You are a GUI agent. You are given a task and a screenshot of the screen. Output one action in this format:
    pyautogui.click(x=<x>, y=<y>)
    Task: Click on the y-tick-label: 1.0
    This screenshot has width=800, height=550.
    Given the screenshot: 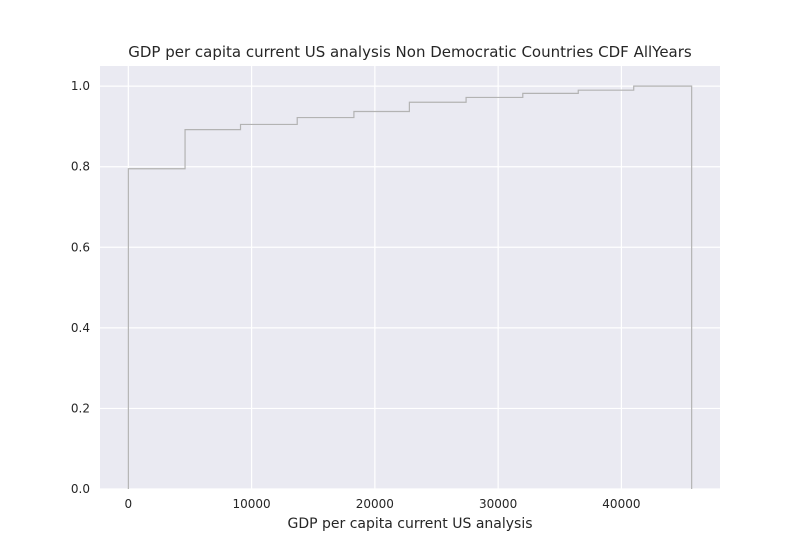 What is the action you would take?
    pyautogui.click(x=80, y=86)
    